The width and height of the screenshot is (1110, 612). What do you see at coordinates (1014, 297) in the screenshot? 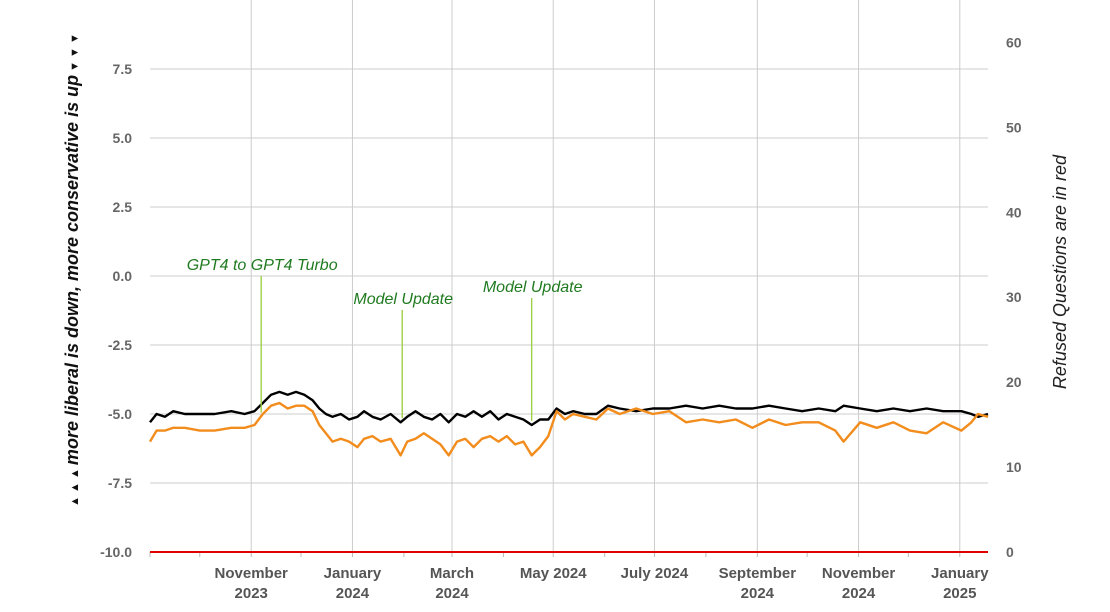
I see `y-right-tick-label: 30` at bounding box center [1014, 297].